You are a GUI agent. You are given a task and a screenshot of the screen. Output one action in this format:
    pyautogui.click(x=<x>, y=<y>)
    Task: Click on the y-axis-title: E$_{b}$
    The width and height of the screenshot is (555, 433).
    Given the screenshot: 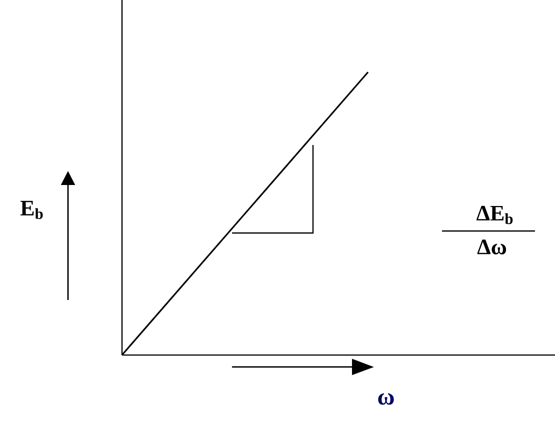 What is the action you would take?
    pyautogui.click(x=31, y=210)
    